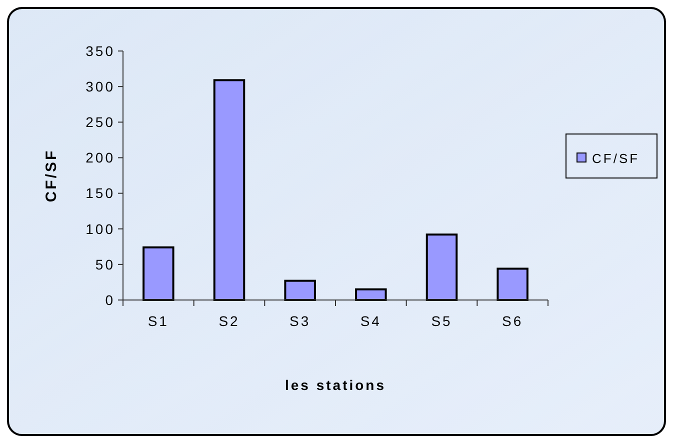 The width and height of the screenshot is (673, 443). I want to click on y-axis-title: CF/SF, so click(51, 175).